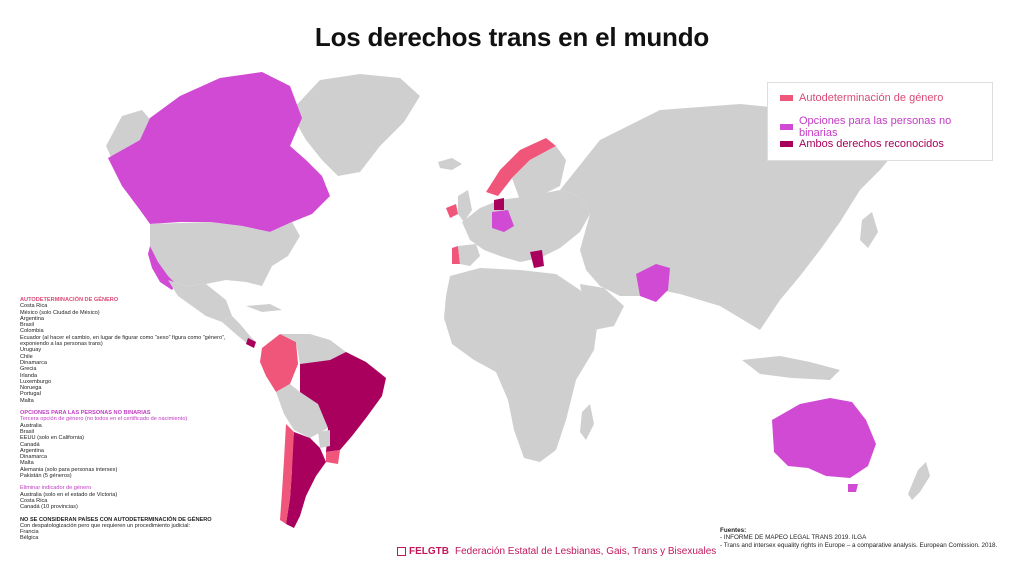  Describe the element at coordinates (469, 255) in the screenshot. I see `spain` at that location.